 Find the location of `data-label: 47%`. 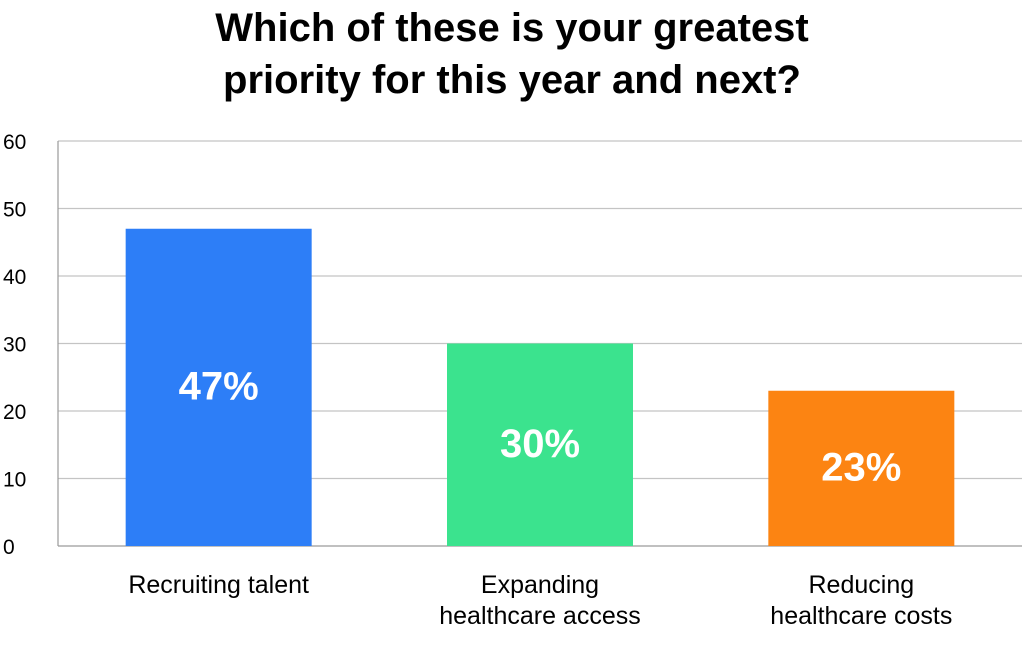

data-label: 47% is located at coordinates (219, 386).